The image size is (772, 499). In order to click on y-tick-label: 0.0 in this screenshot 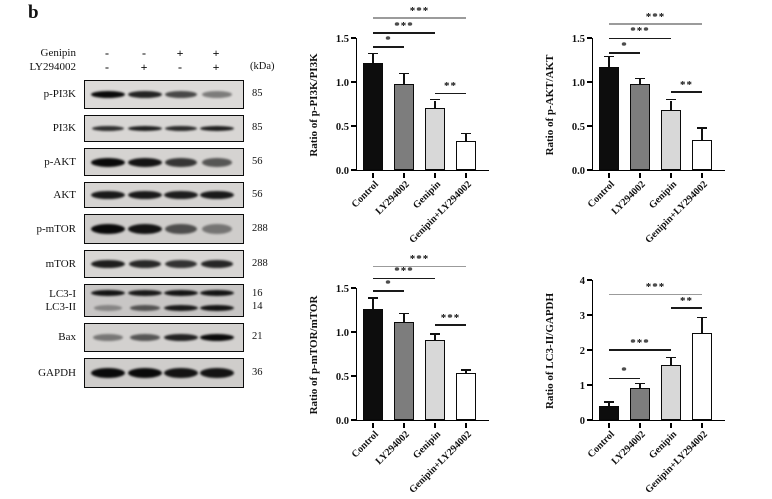, I will do `click(578, 171)`.